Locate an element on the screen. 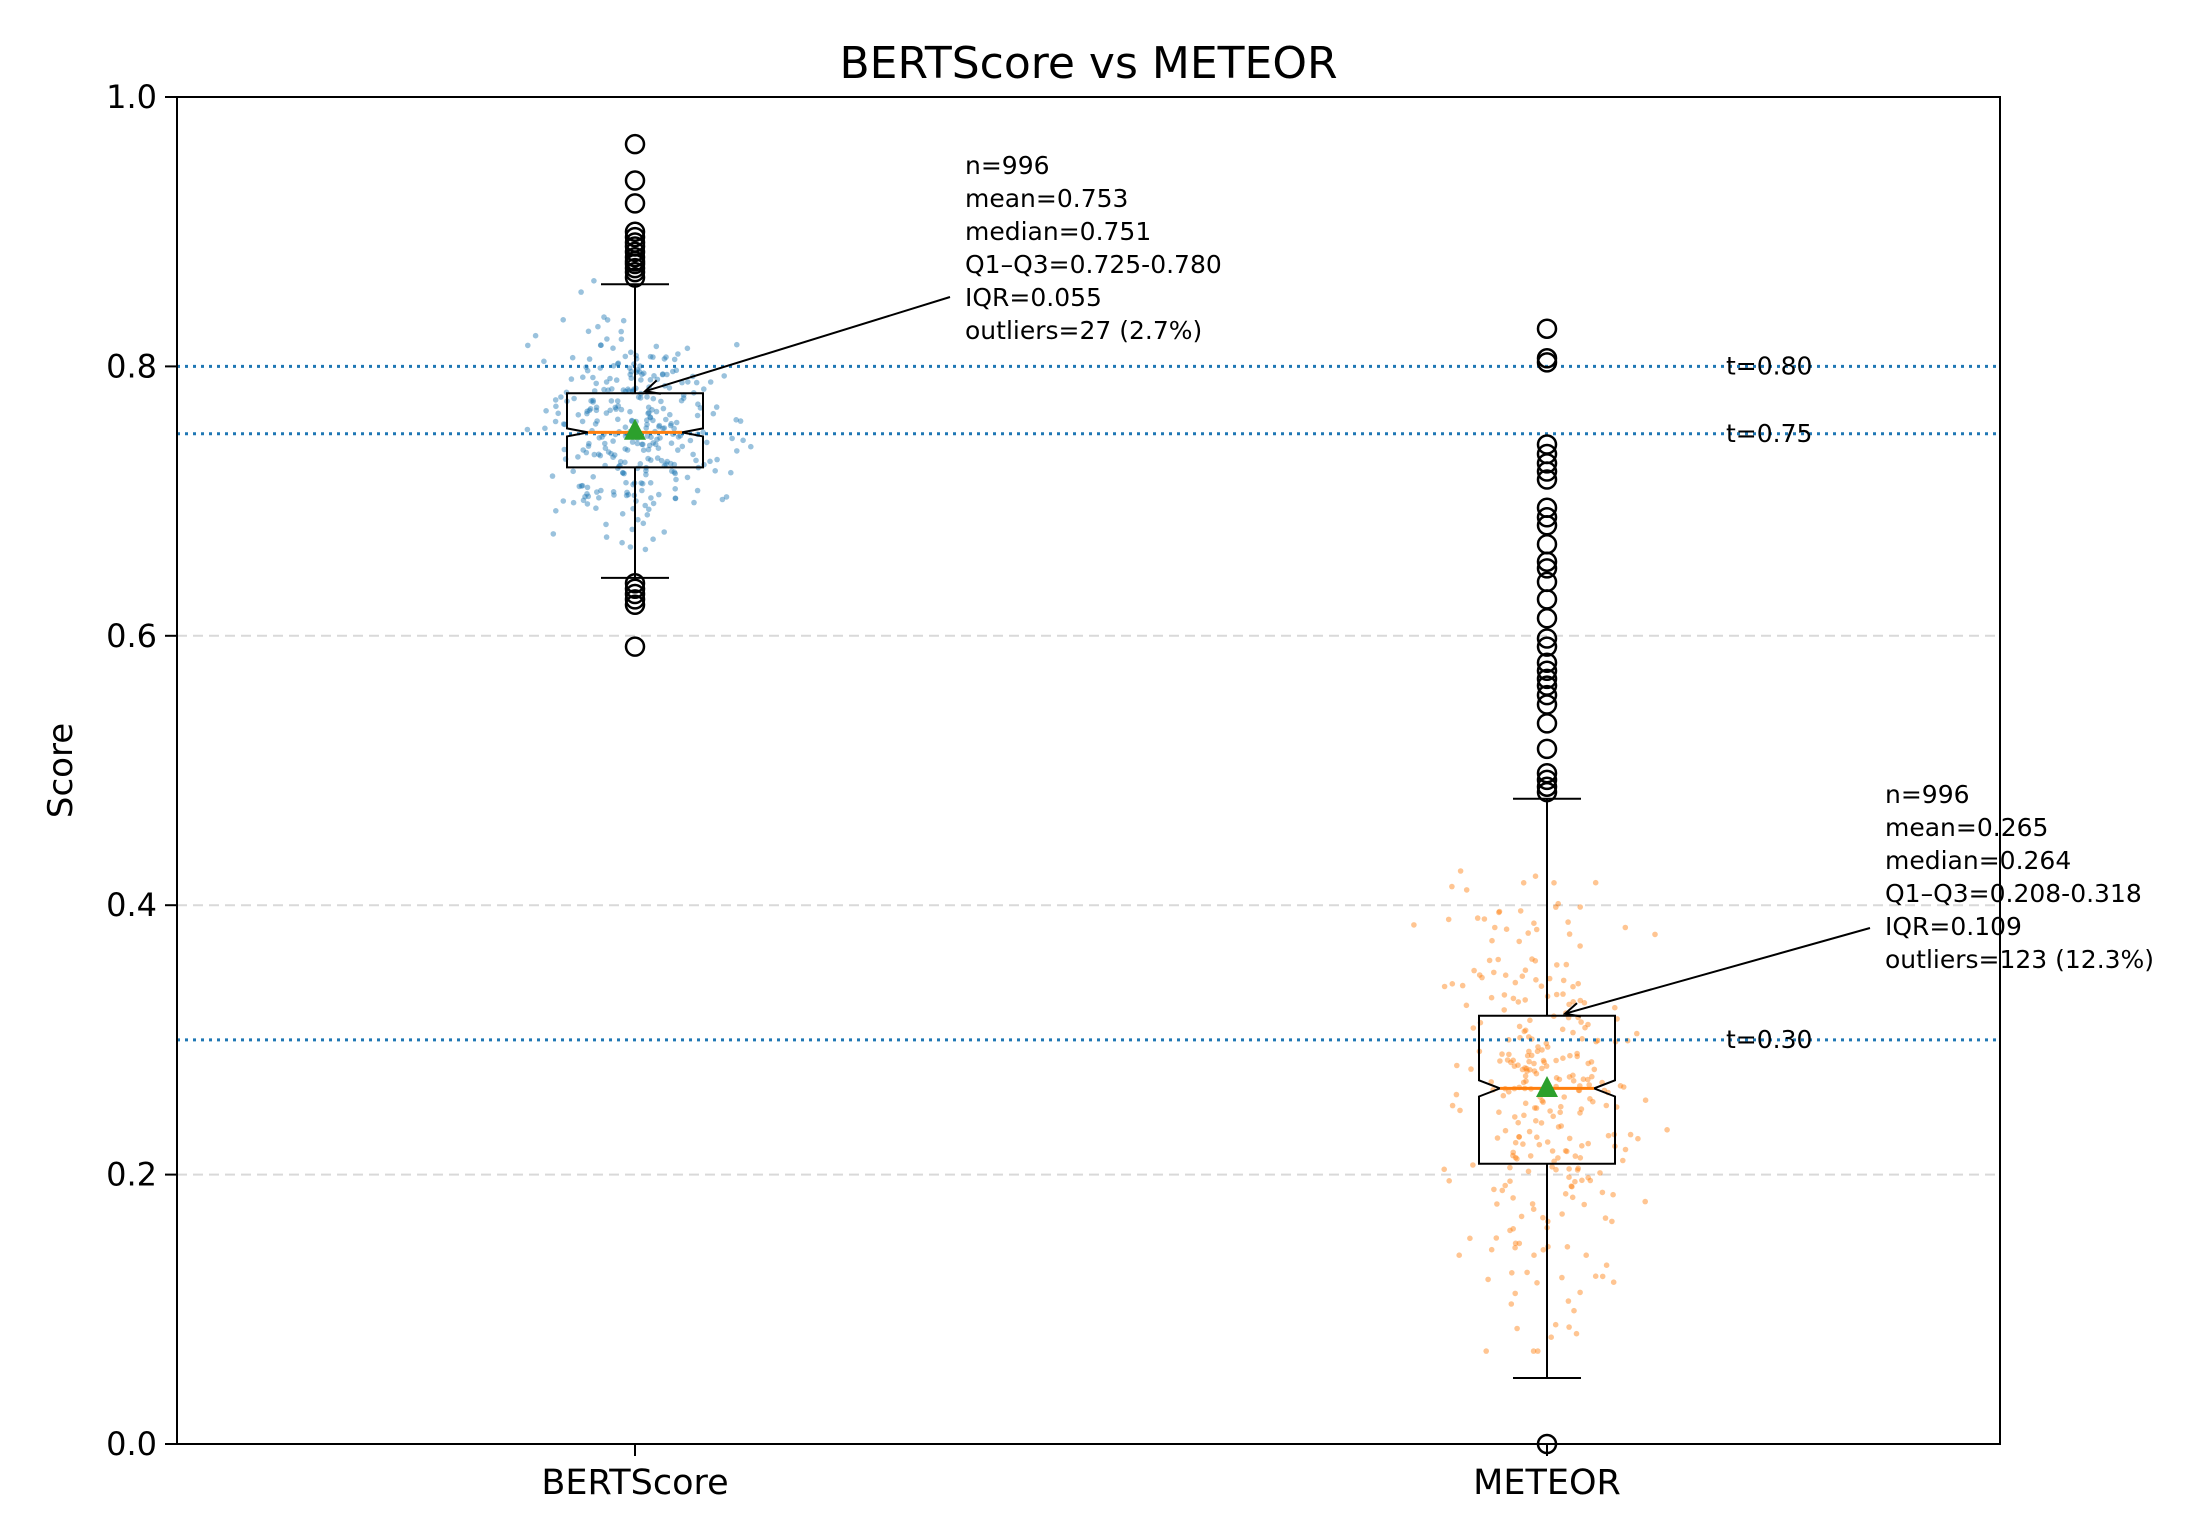 This screenshot has width=2200, height=1540. box-body is located at coordinates (1547, 1089).